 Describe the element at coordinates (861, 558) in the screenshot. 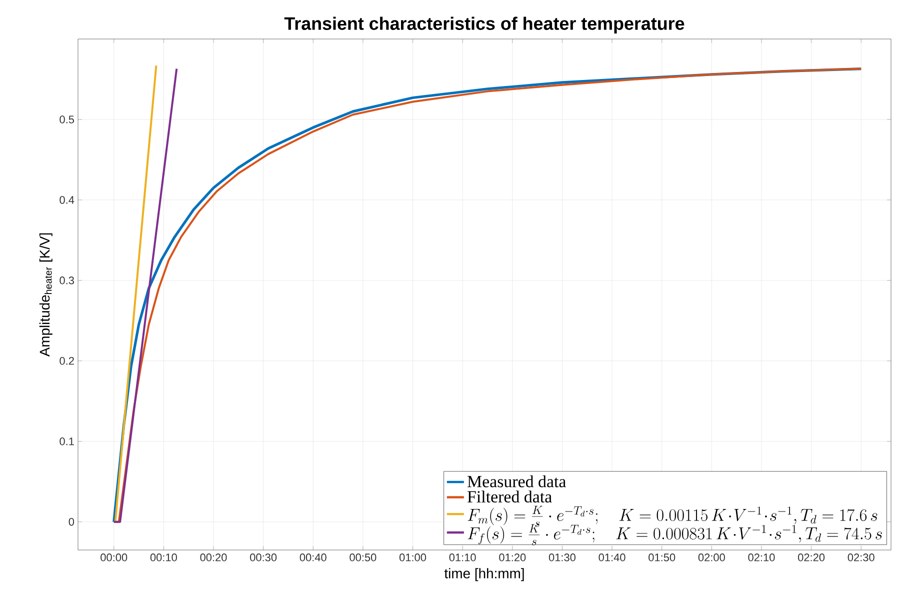

I see `x-tick-label: 02:30` at that location.